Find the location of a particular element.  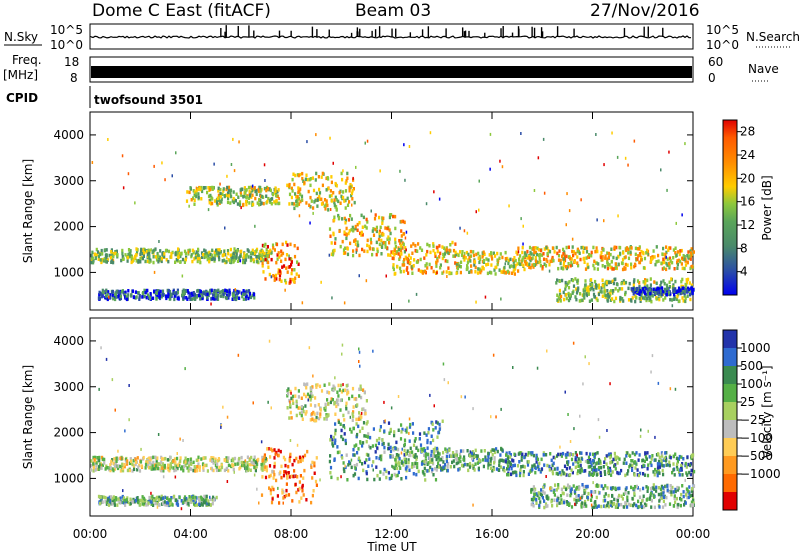

power-colorbar-tick-label: 28 is located at coordinates (747, 132).